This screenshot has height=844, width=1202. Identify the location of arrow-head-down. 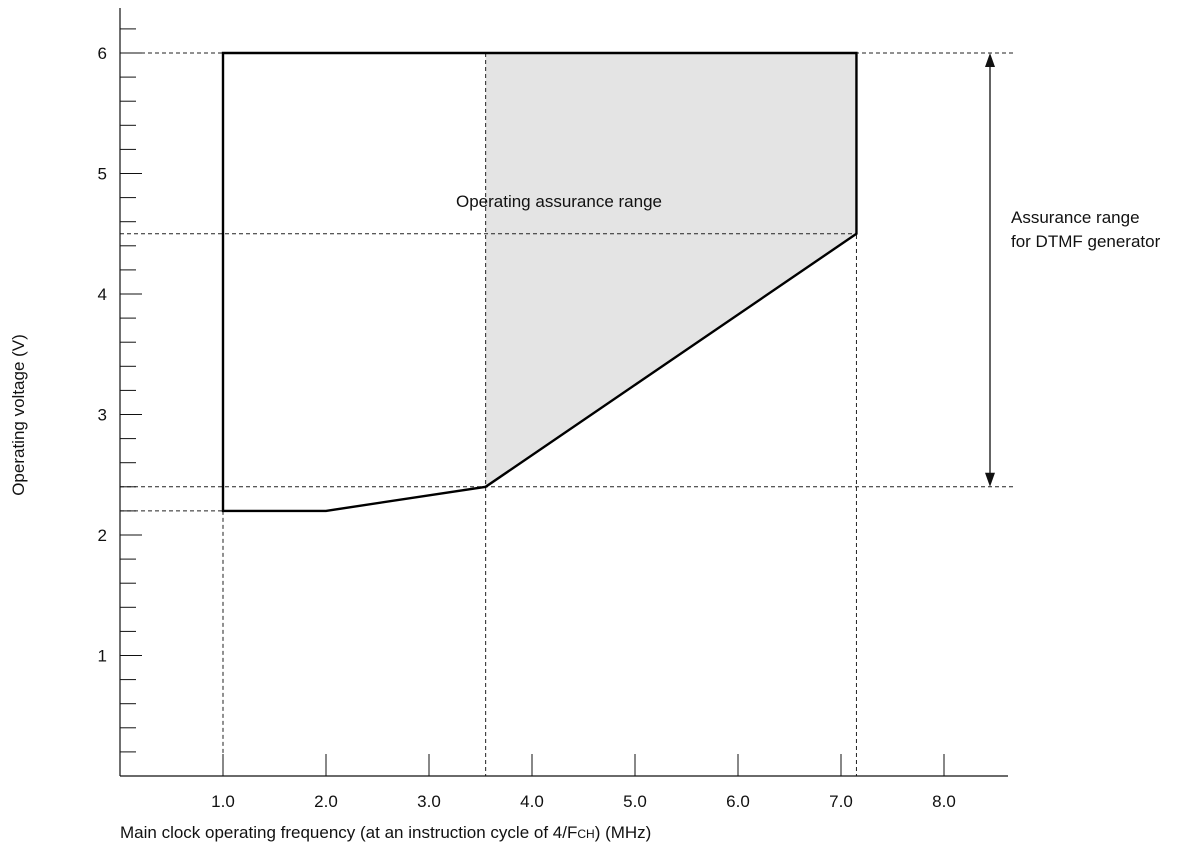
(990, 479).